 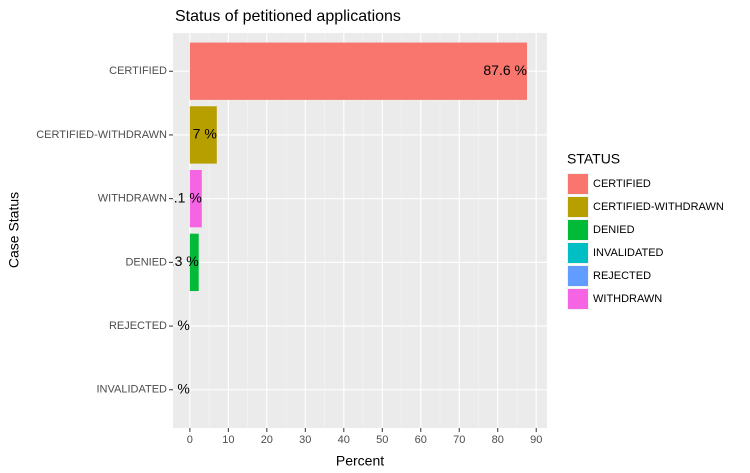 I want to click on x-tick-label: 10, so click(x=228, y=440).